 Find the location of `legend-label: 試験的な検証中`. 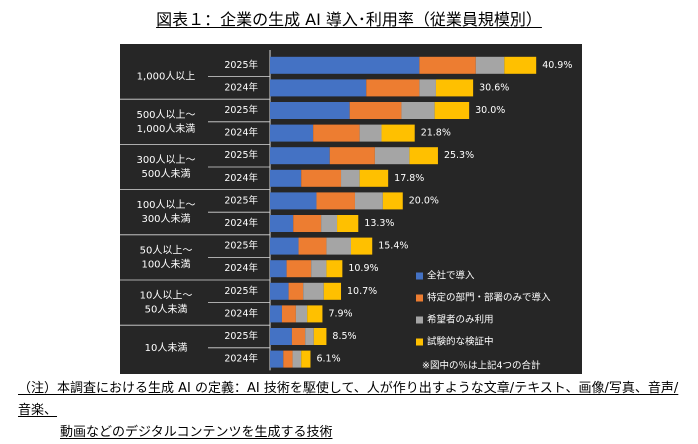

legend-label: 試験的な検証中 is located at coordinates (460, 342).